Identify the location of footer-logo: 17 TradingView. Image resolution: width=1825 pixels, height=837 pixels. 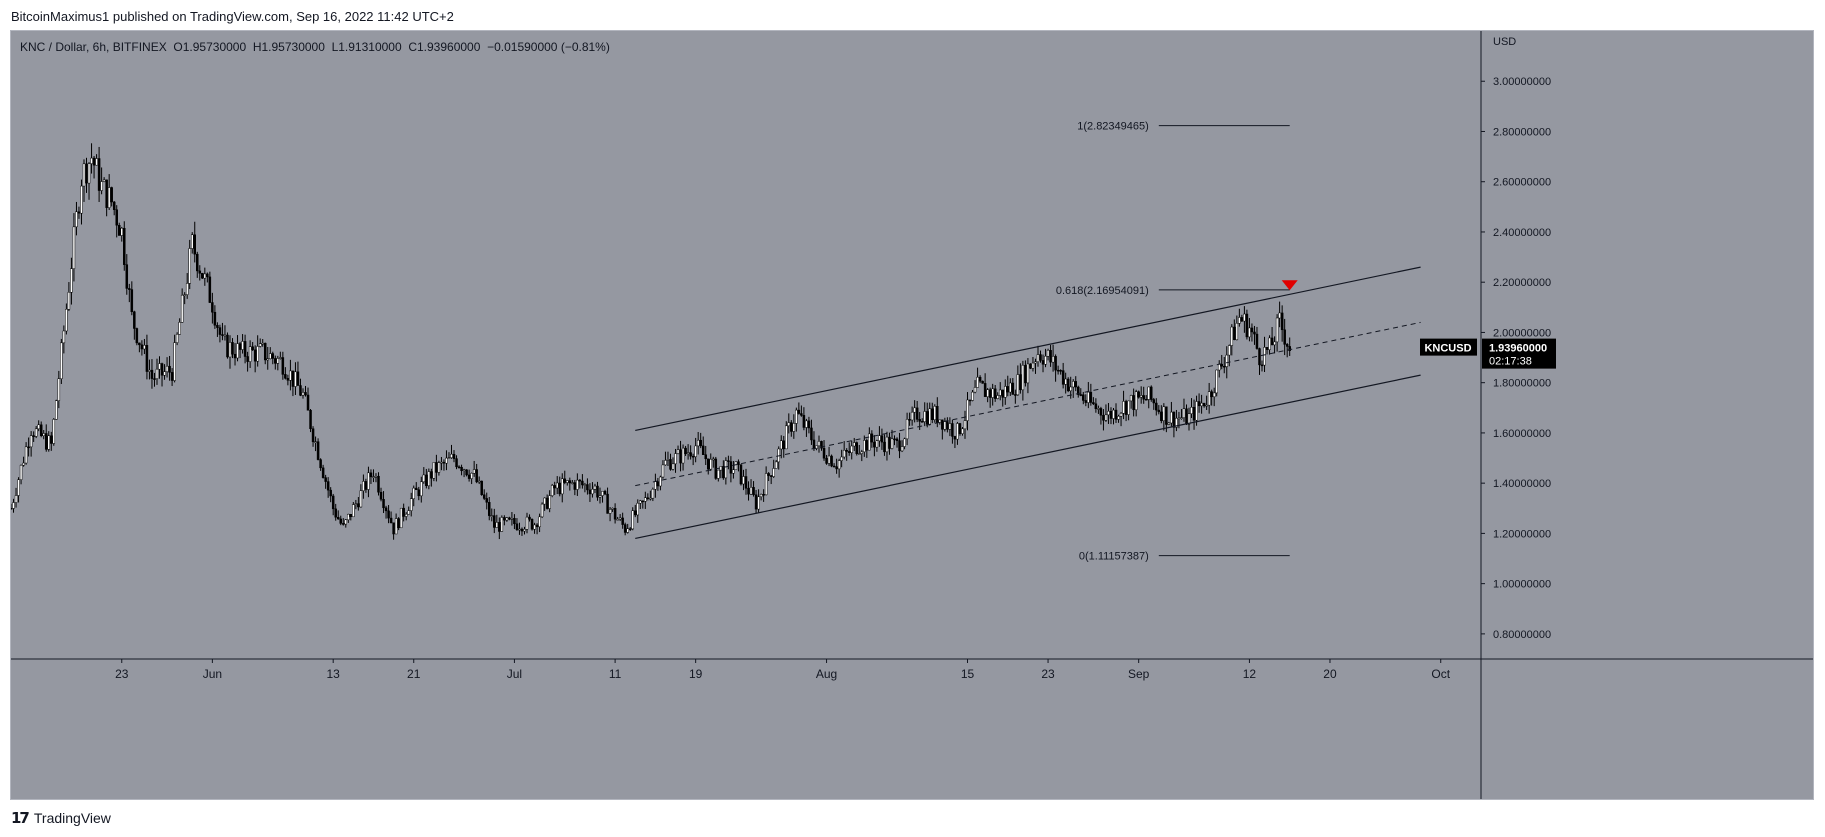
(61, 818).